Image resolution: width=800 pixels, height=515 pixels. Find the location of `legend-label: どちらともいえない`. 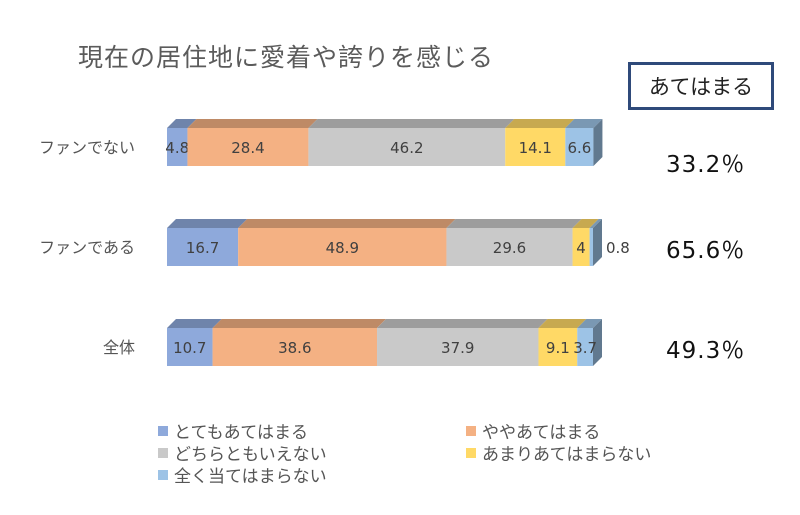

legend-label: どちらともいえない is located at coordinates (250, 455).